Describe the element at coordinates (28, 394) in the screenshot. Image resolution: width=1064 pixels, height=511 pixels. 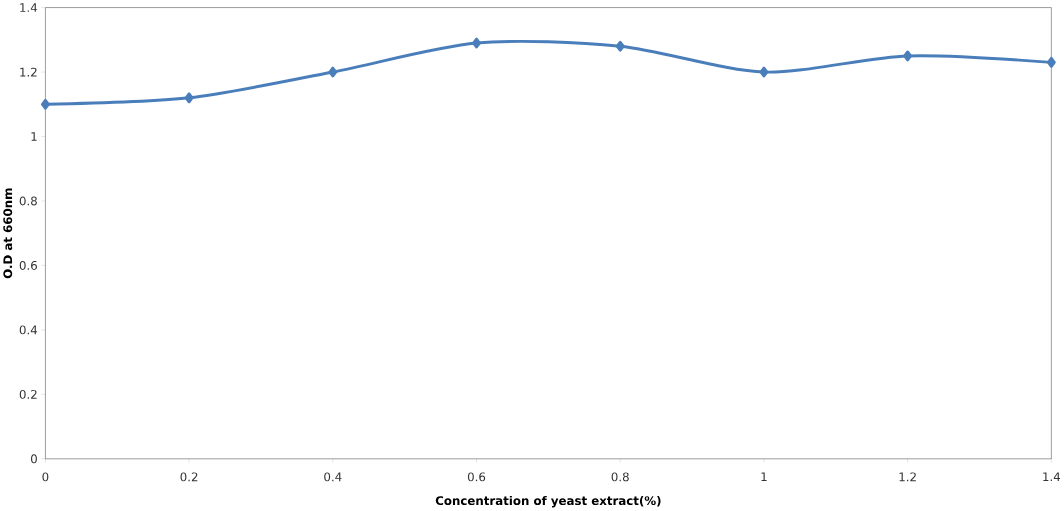
I see `y-tick-label: 0.2` at that location.